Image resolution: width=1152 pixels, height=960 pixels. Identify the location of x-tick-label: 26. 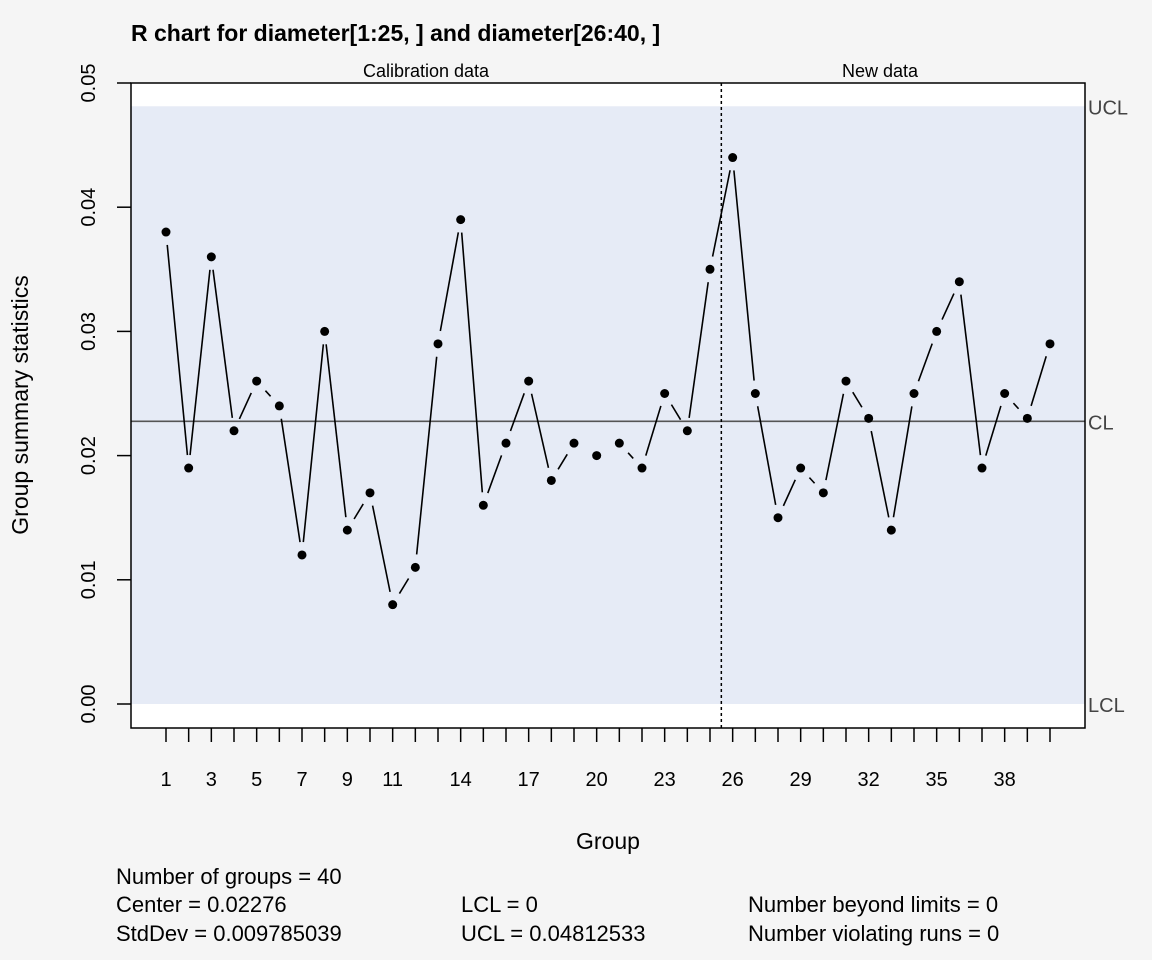
(733, 780).